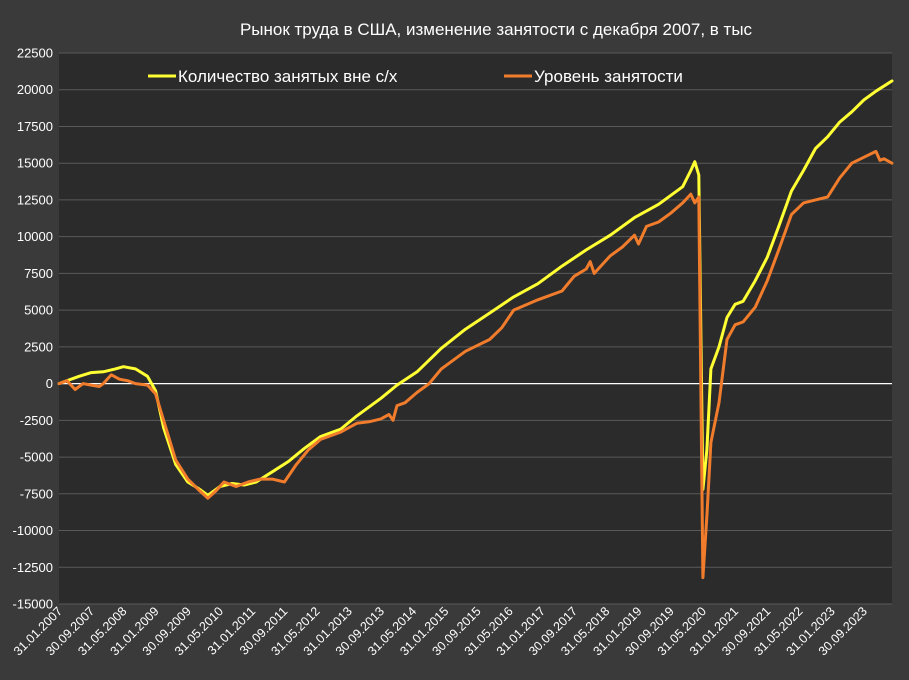 The height and width of the screenshot is (680, 909). What do you see at coordinates (35, 89) in the screenshot?
I see `y-tick-label: 20000` at bounding box center [35, 89].